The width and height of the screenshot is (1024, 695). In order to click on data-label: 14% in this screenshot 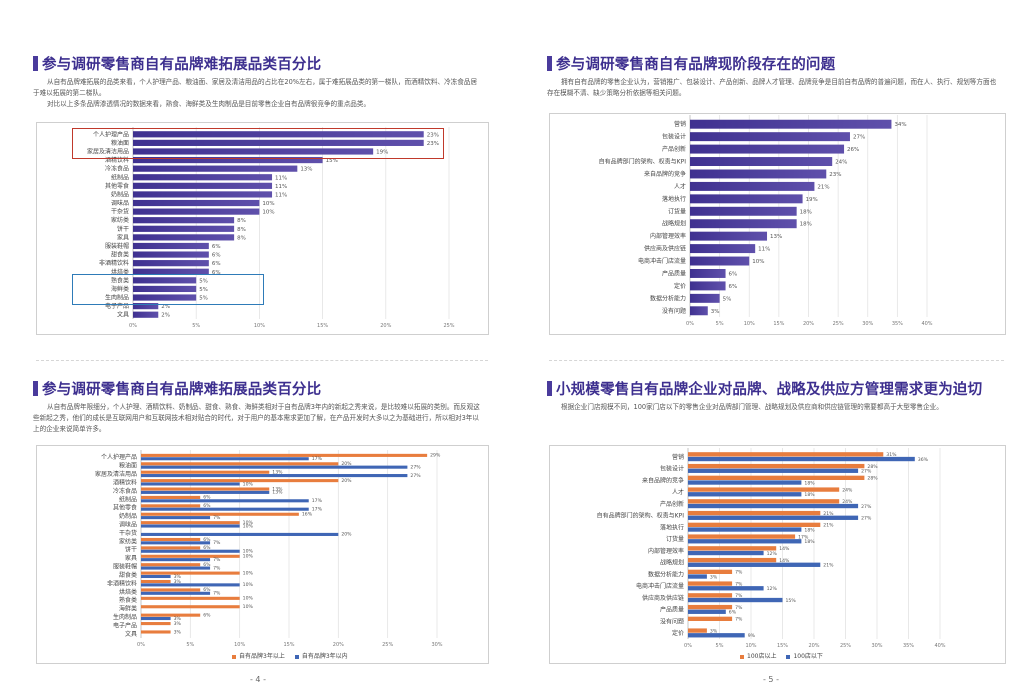, I will do `click(784, 549)`.